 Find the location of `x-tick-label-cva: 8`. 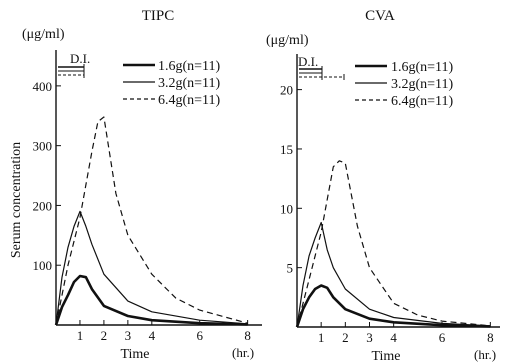

x-tick-label-cva: 8 is located at coordinates (490, 337).